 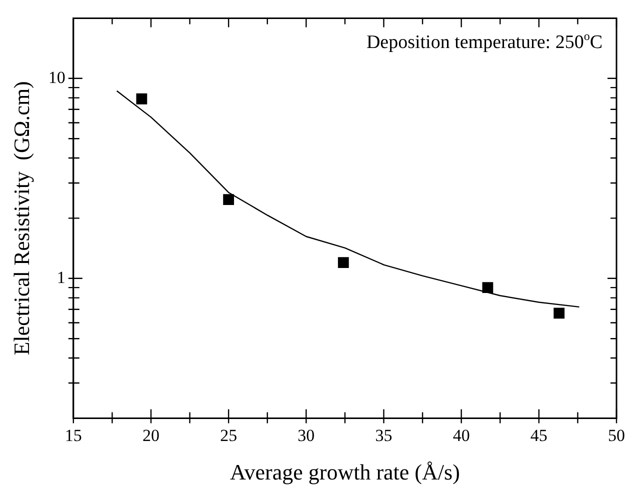 I want to click on x-tick-label: 20, so click(x=151, y=435).